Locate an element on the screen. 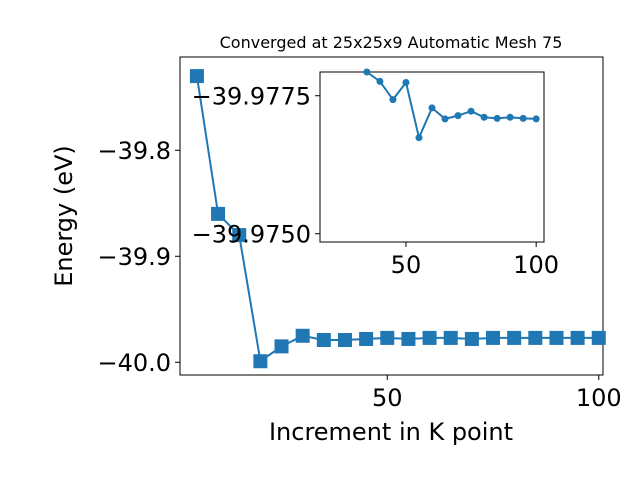  chart-title: Converged at 25x25x9 Automatic Mesh 75 is located at coordinates (391, 42).